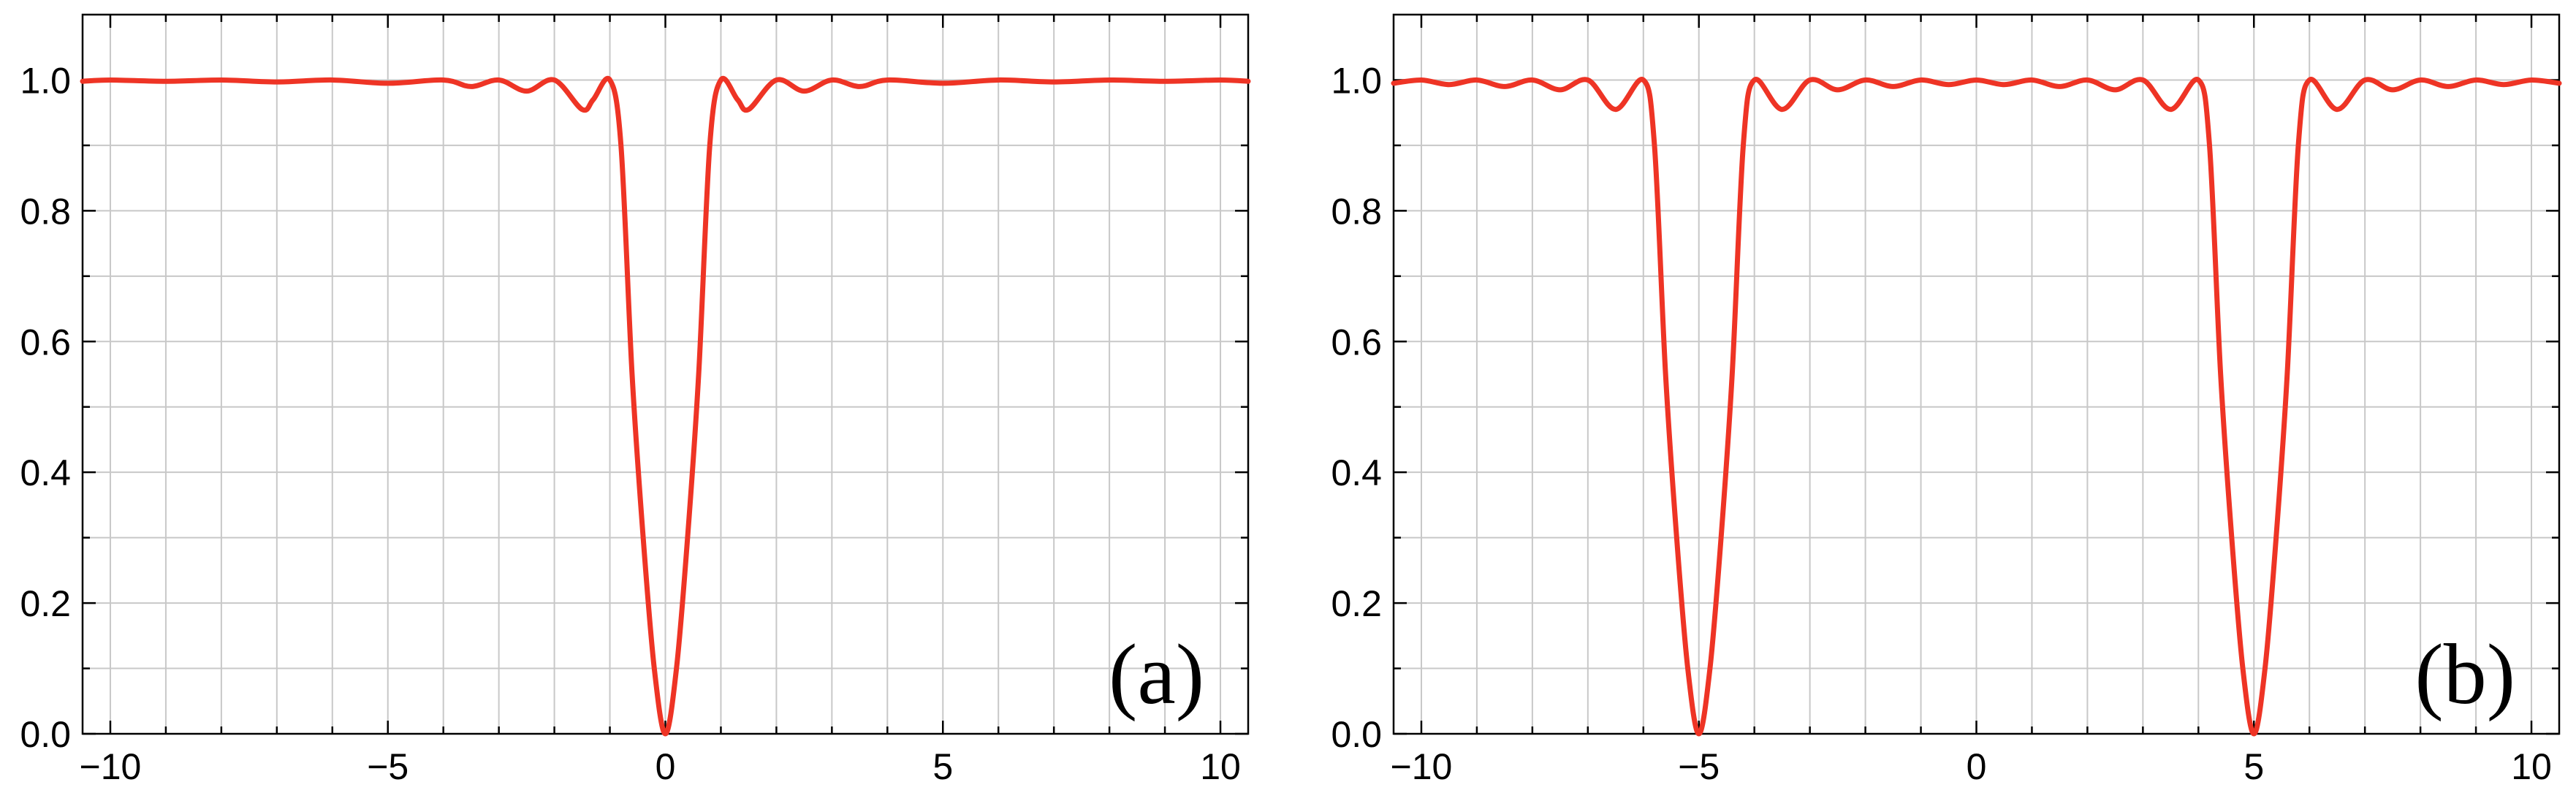 The image size is (2576, 793). Describe the element at coordinates (1156, 674) in the screenshot. I see `panel-label: (a)` at that location.